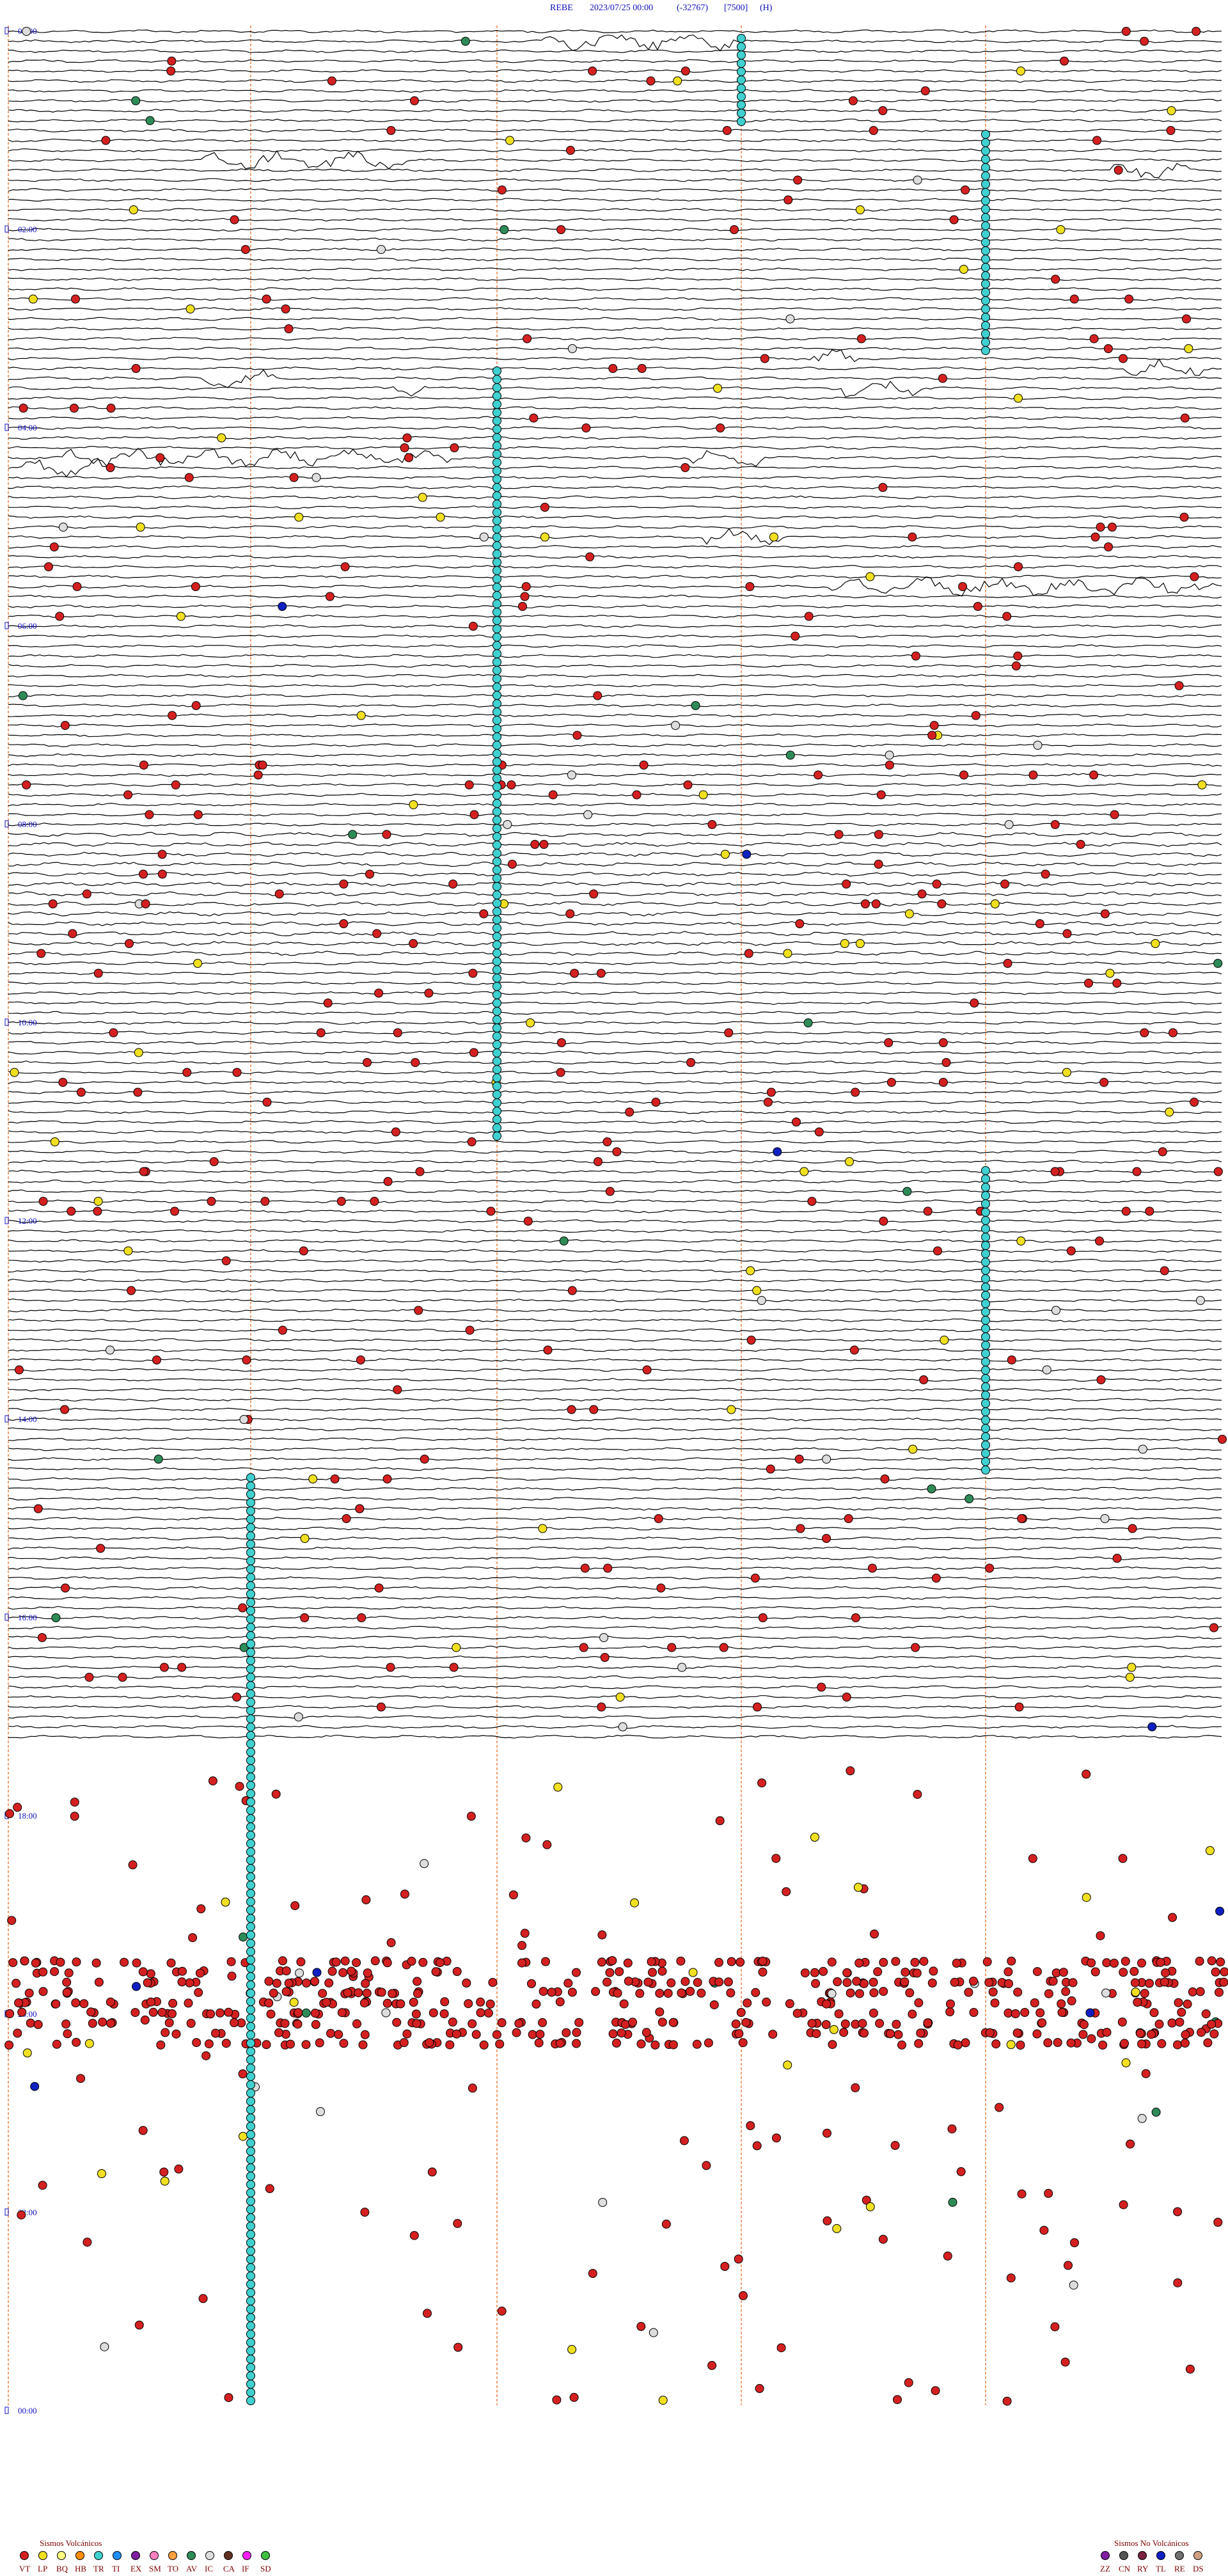 The height and width of the screenshot is (2576, 1228). Describe the element at coordinates (6, 824) in the screenshot. I see `time-tick` at that location.